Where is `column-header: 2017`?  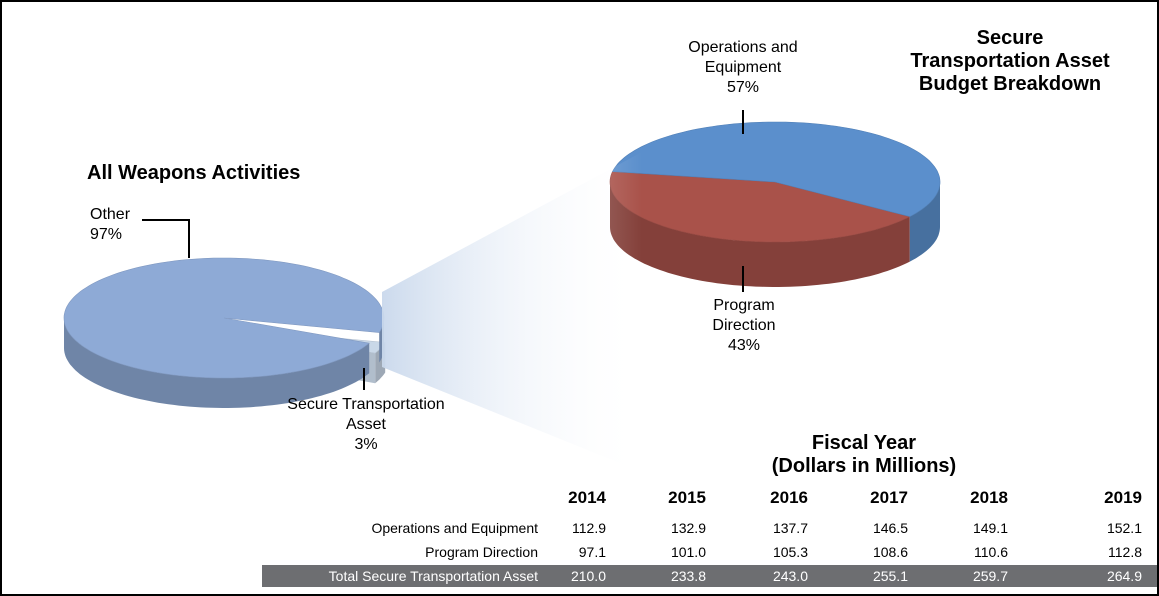 column-header: 2017 is located at coordinates (889, 497).